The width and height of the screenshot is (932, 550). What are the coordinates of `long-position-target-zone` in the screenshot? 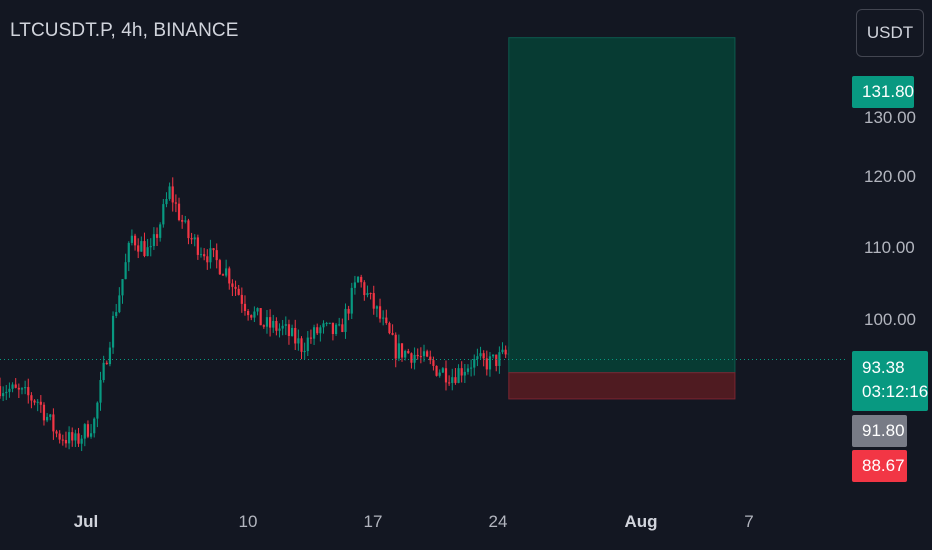 It's located at (622, 205).